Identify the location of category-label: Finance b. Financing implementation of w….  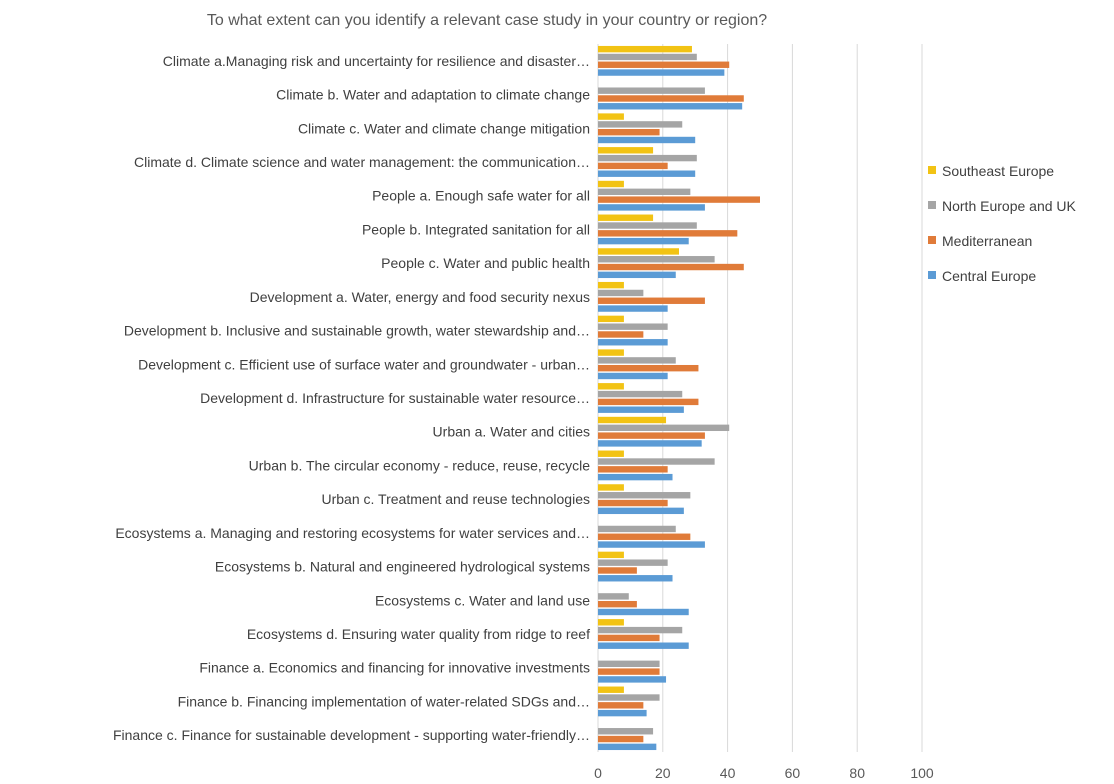
(384, 701).